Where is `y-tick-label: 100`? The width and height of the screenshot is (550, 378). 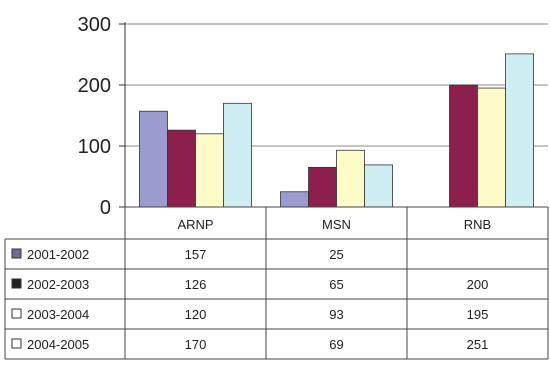 y-tick-label: 100 is located at coordinates (94, 147).